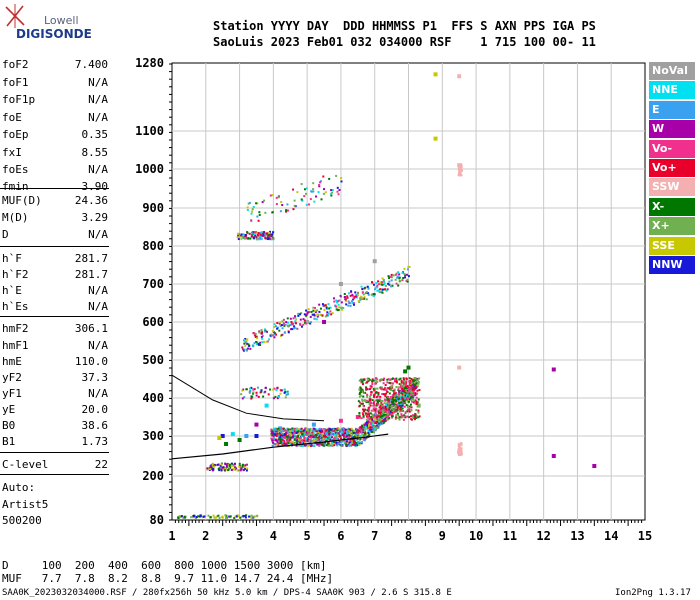 This screenshot has height=600, width=700. I want to click on legend-item: SSE, so click(672, 245).